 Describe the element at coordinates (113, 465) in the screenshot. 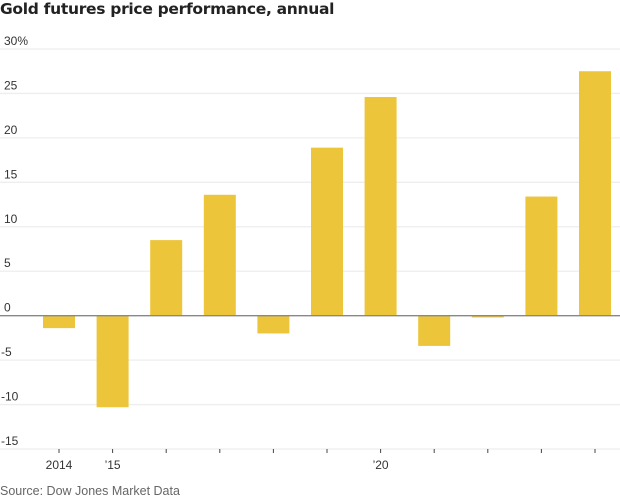

I see `x-tick-label: ’15` at that location.